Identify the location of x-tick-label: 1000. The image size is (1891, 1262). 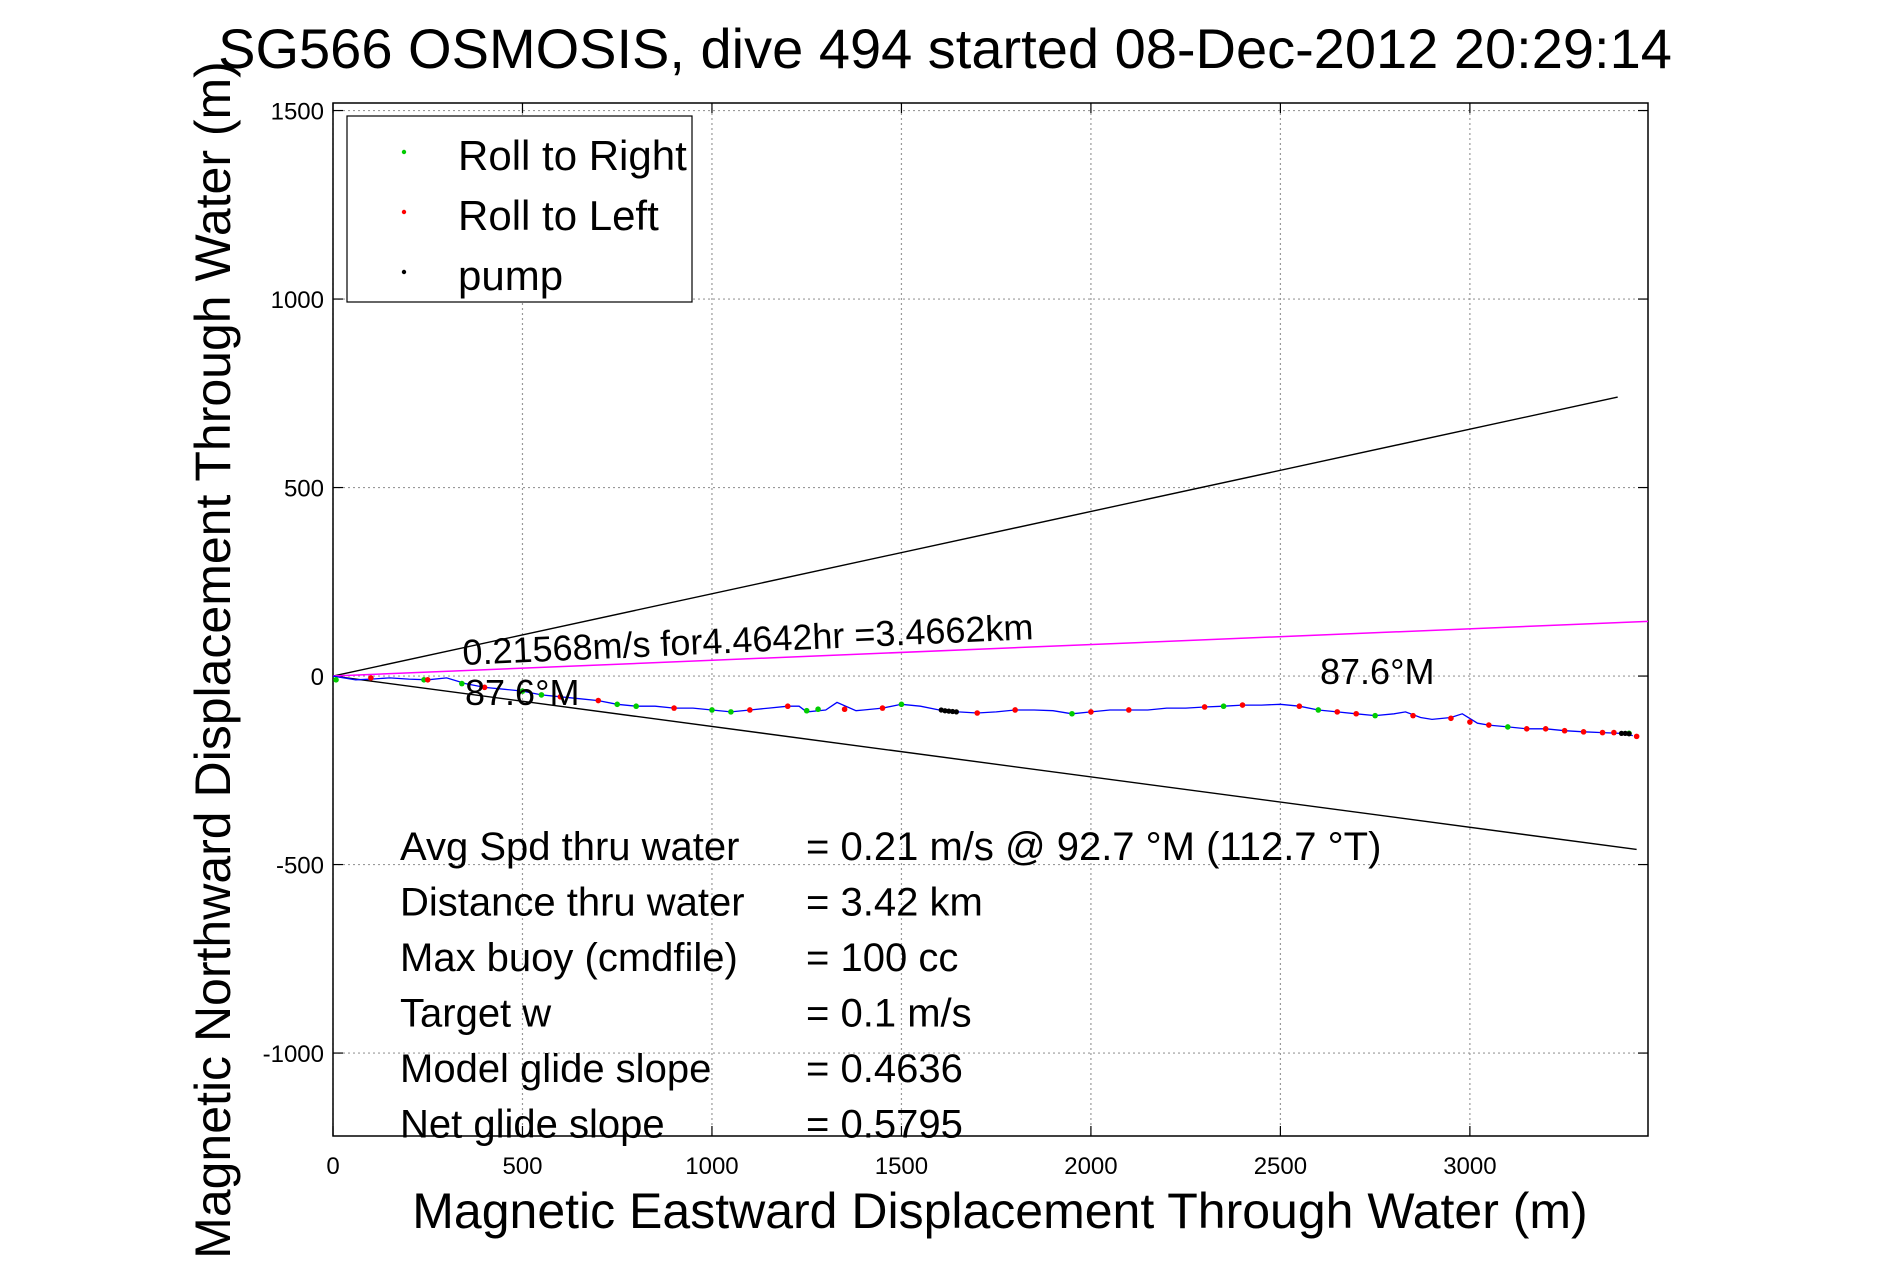
(711, 1166).